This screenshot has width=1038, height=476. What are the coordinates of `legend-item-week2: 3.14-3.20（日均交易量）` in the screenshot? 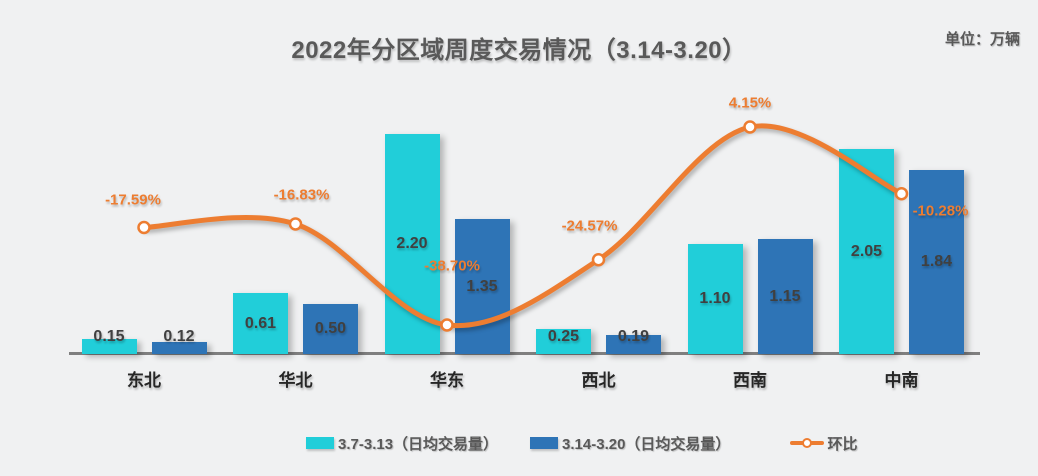 It's located at (630, 443).